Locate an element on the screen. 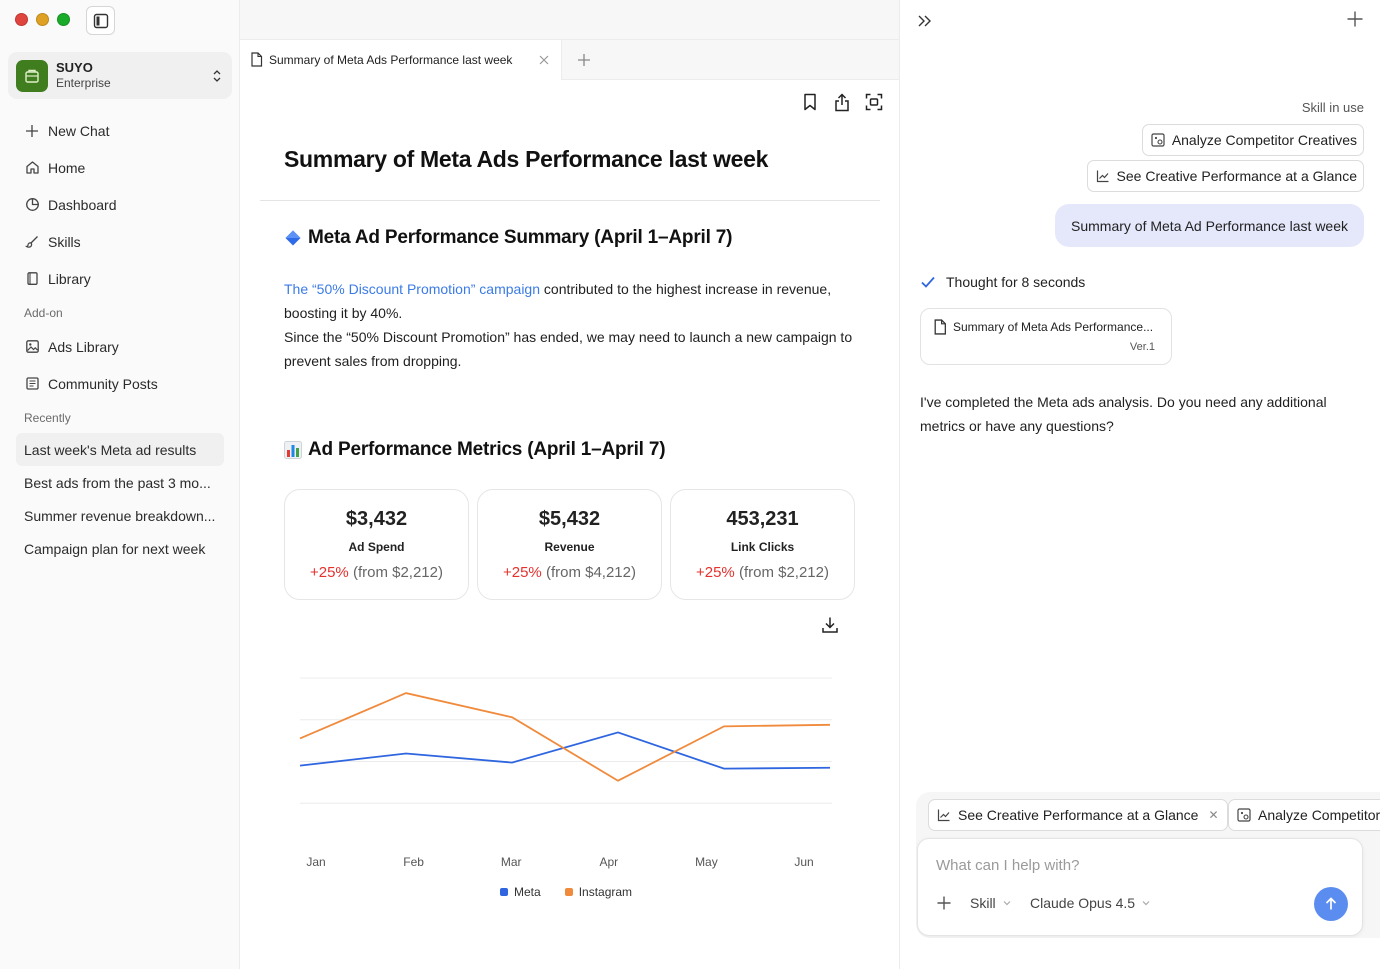 The width and height of the screenshot is (1380, 969). sidebar-item-label: Library is located at coordinates (69, 278).